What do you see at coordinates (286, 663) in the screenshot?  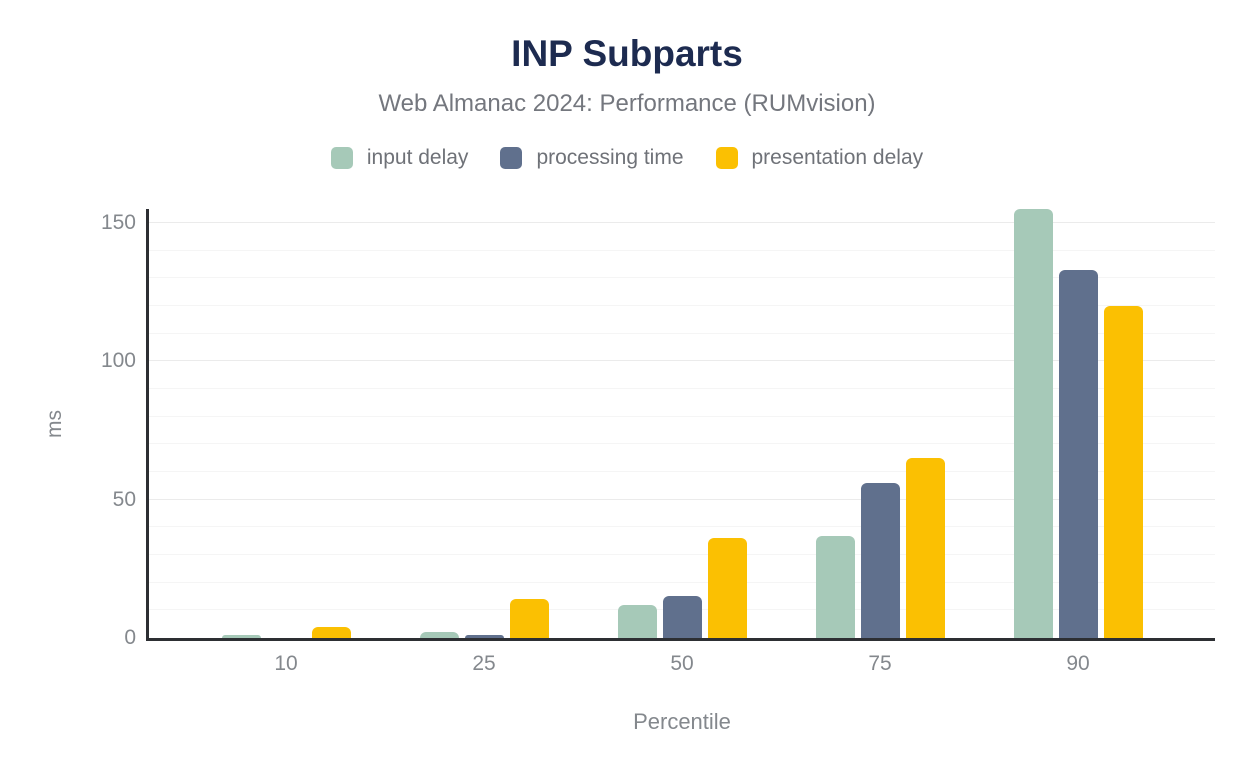 I see `x-tick-label-10: 10` at bounding box center [286, 663].